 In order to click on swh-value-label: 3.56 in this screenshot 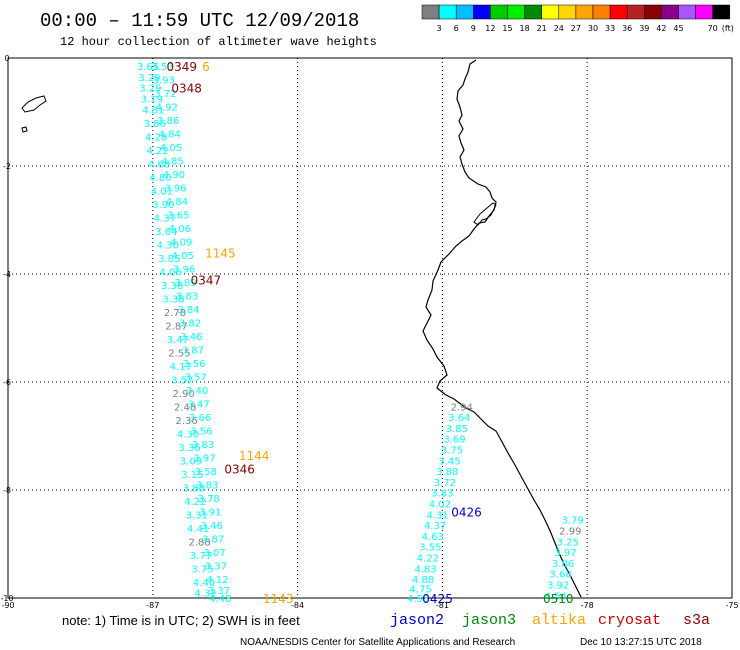, I will do `click(194, 364)`.